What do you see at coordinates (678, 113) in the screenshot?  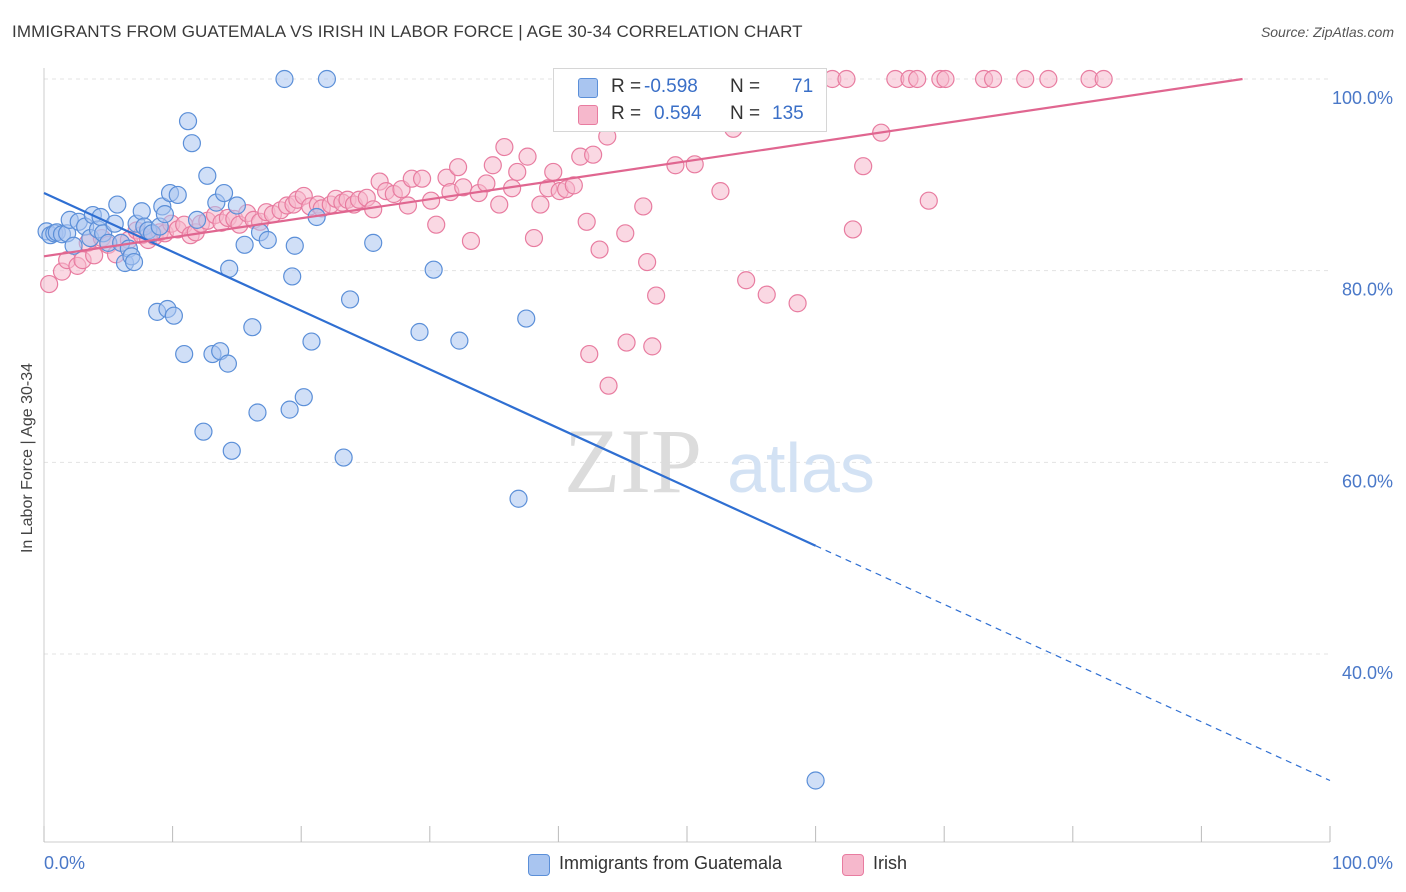 I see `r-value: 0.594` at bounding box center [678, 113].